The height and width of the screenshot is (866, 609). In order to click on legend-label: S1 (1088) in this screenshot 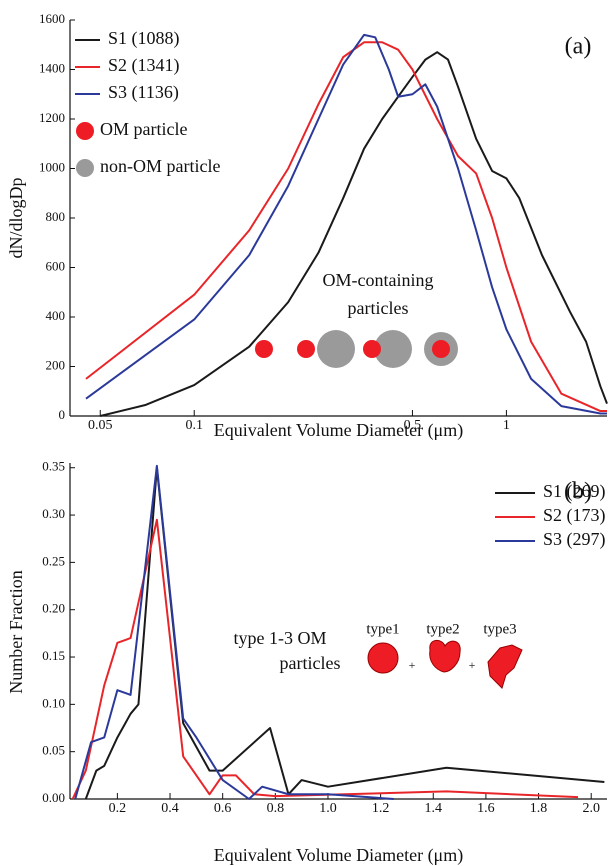, I will do `click(144, 38)`.